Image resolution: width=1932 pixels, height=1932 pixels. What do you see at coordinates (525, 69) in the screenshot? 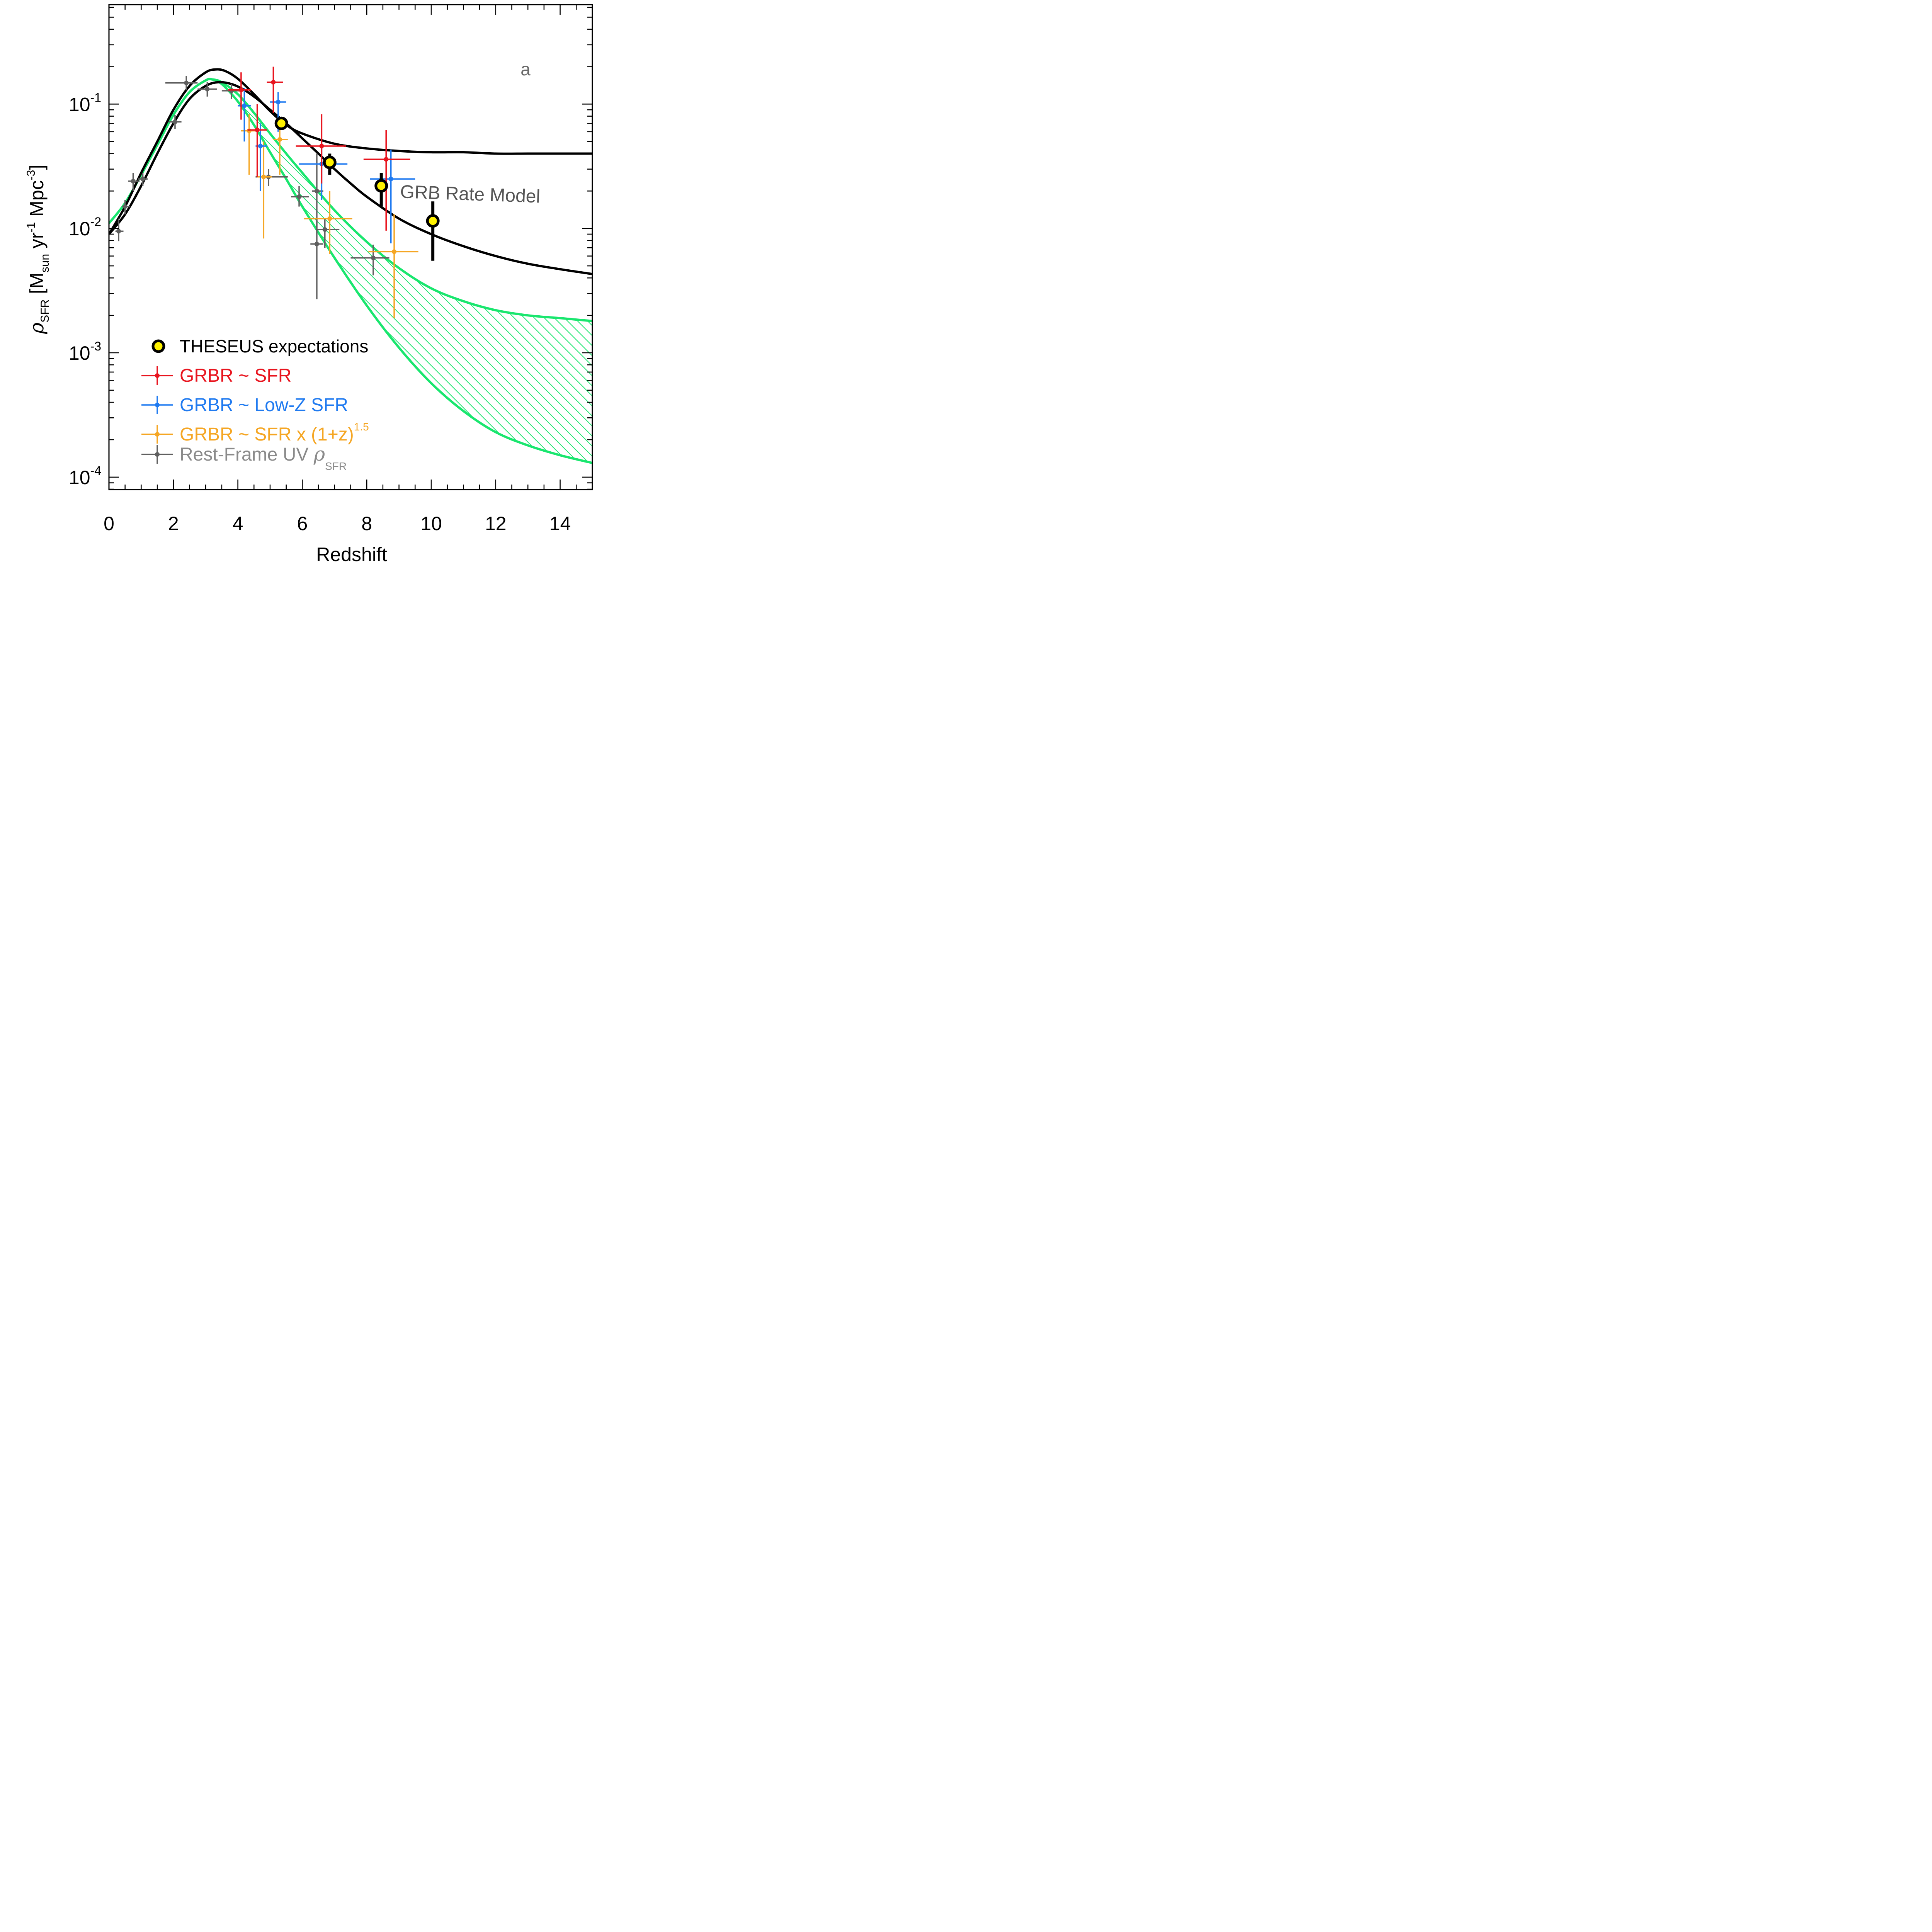
I see `panel-label: a` at bounding box center [525, 69].